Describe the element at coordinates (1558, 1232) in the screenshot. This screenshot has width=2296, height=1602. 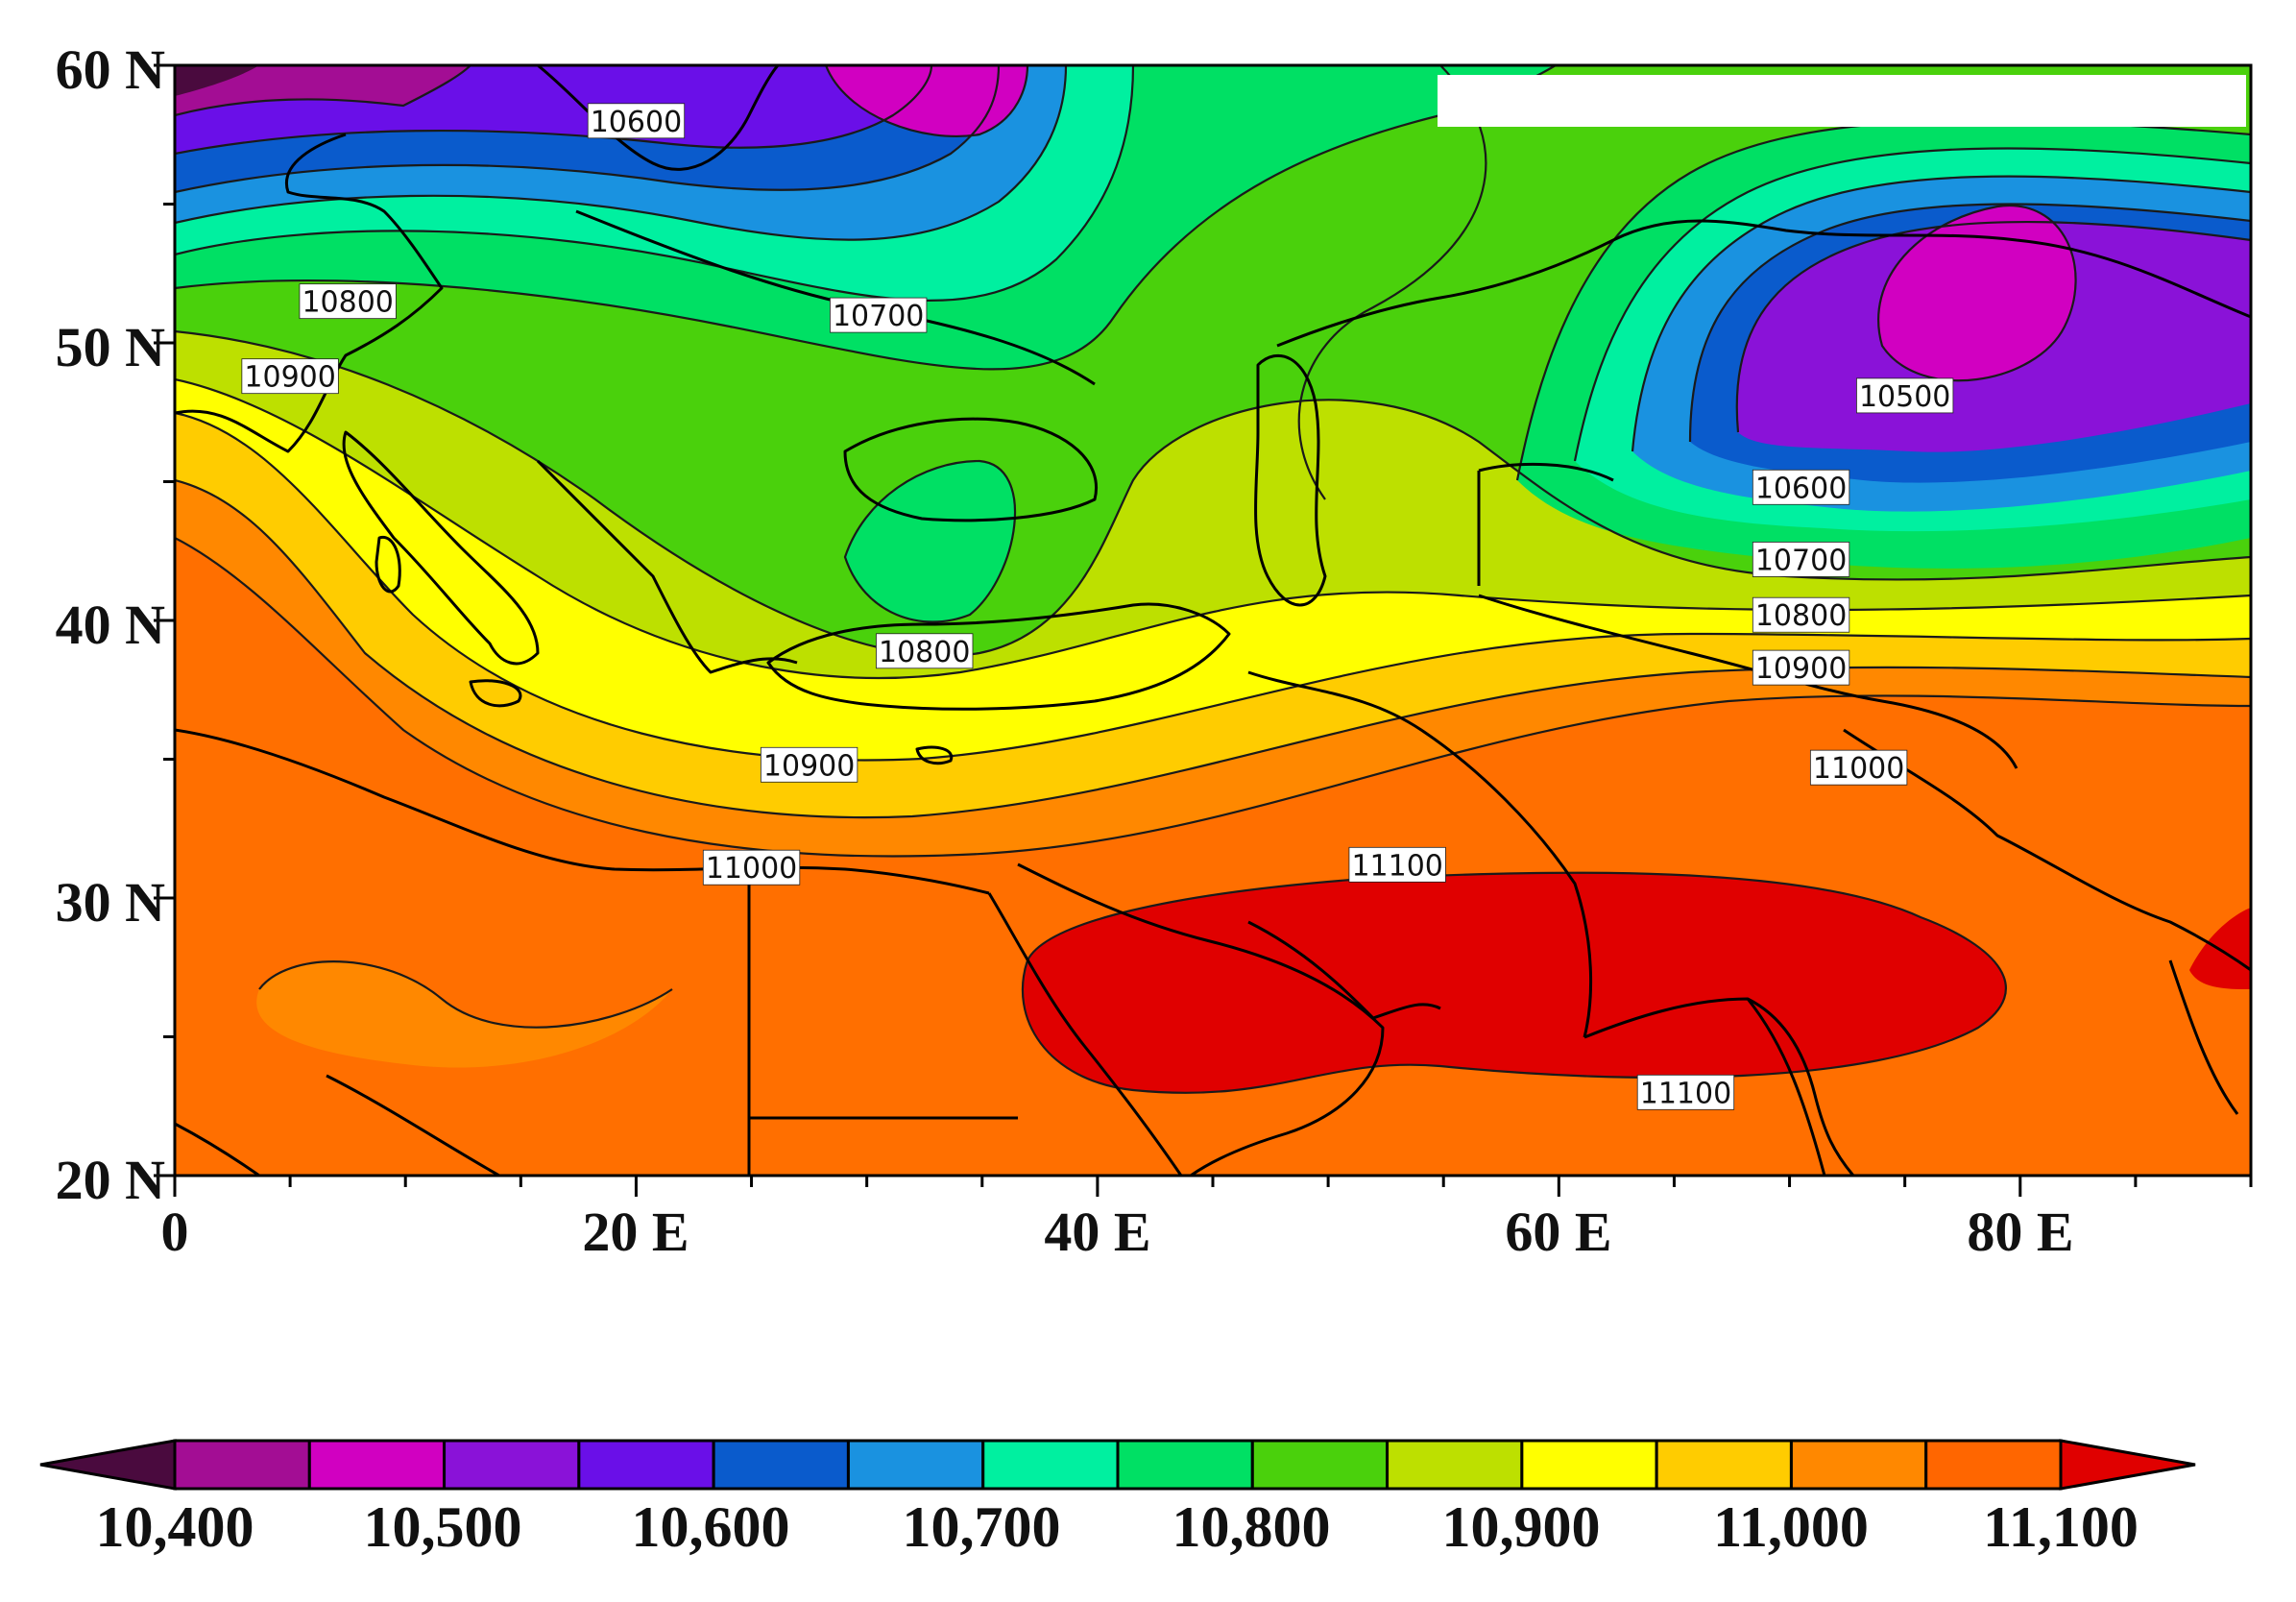
I see `lon-label-60e: 60 E` at that location.